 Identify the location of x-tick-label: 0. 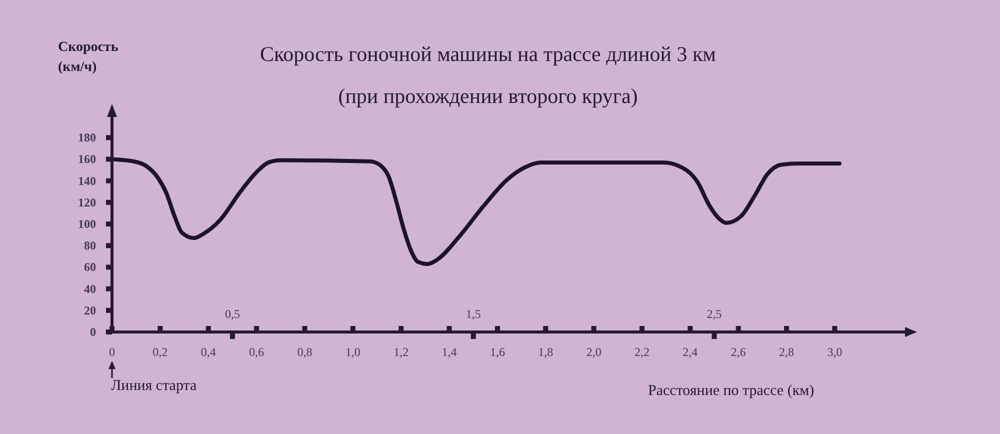
(112, 352).